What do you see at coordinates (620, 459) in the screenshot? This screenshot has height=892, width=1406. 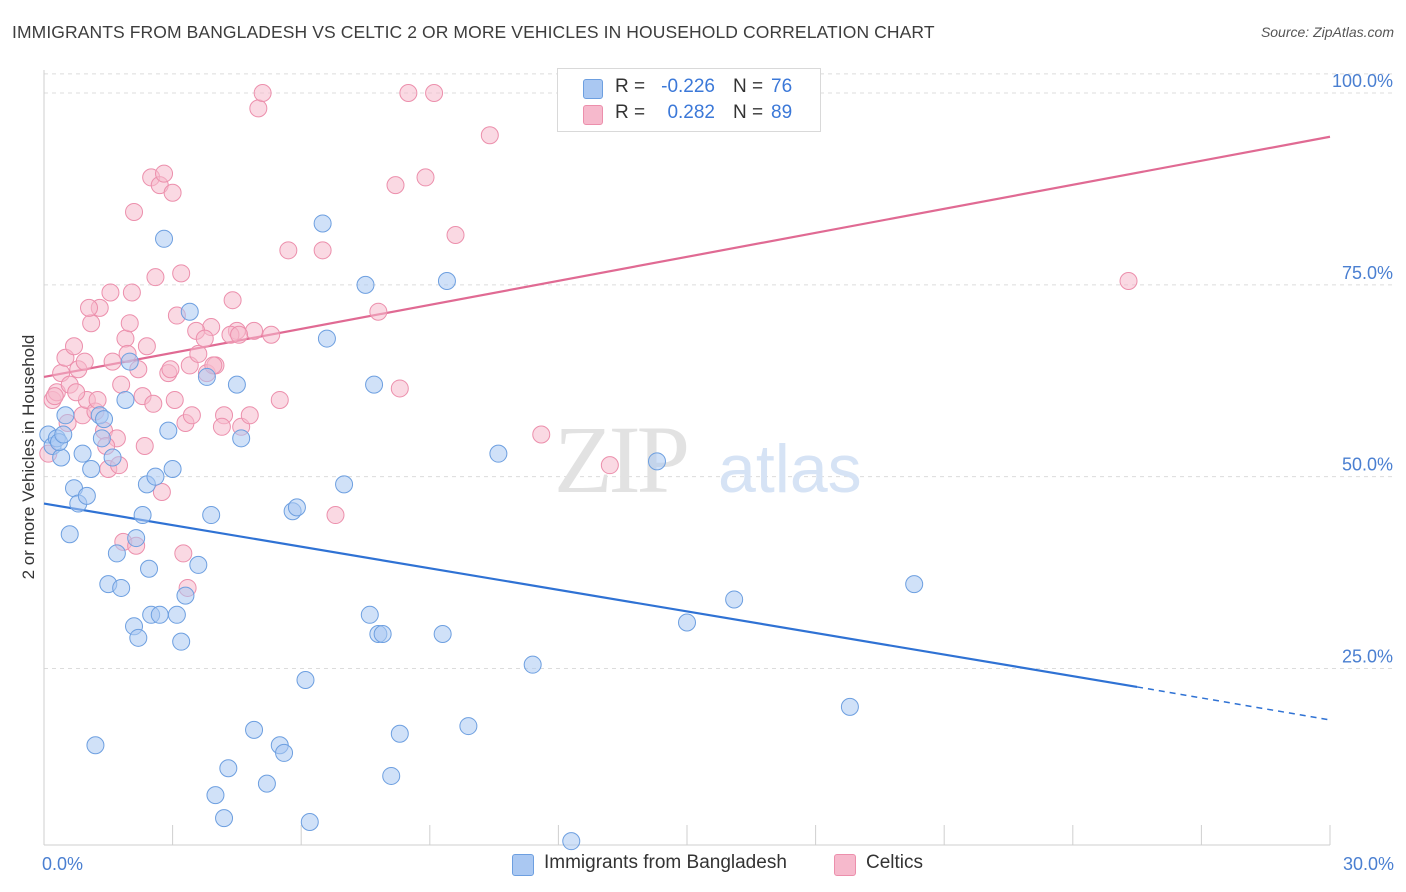 I see `watermark-zip: ZIP` at bounding box center [620, 459].